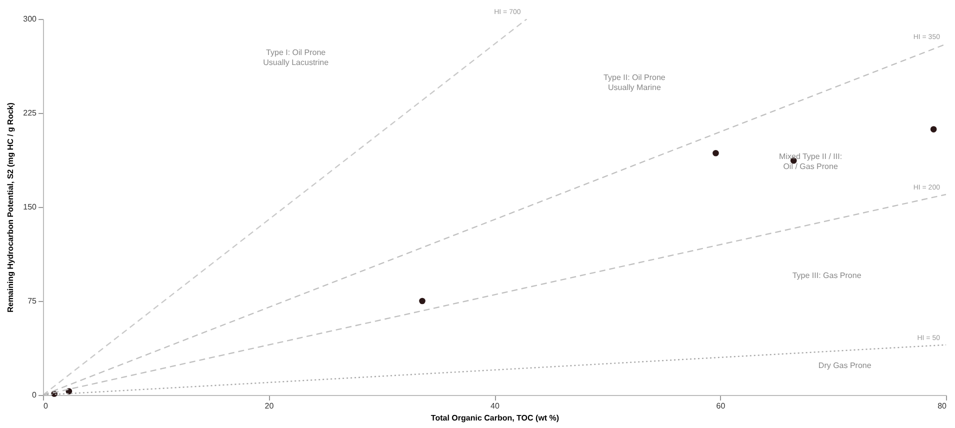  Describe the element at coordinates (721, 406) in the screenshot. I see `x-tick-label: 60` at that location.